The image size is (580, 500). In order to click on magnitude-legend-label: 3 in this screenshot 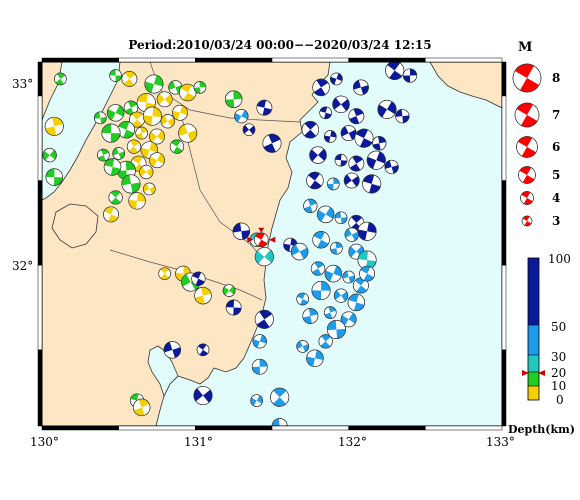, I will do `click(556, 221)`.